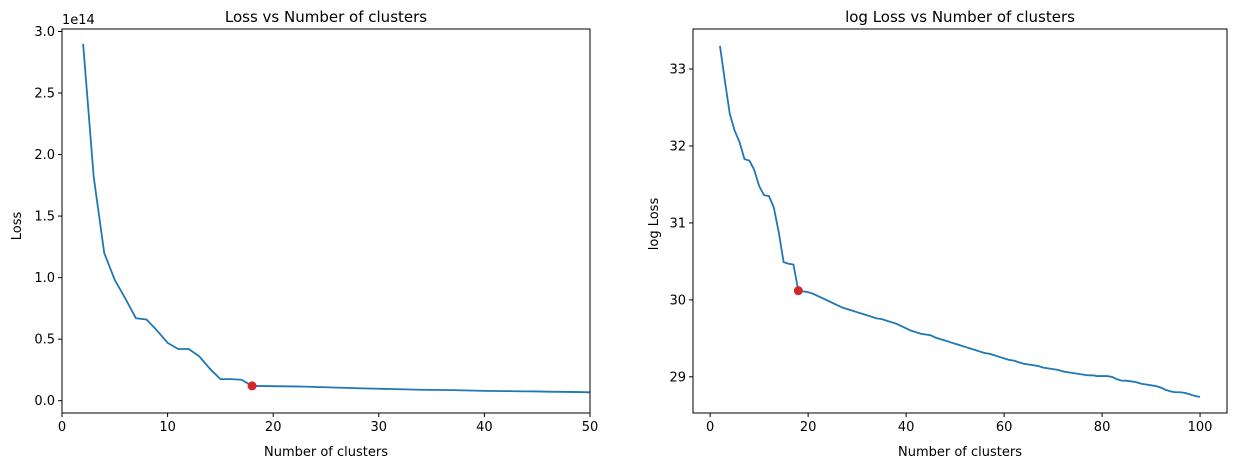 This screenshot has width=1233, height=468. Describe the element at coordinates (44, 155) in the screenshot. I see `chart-loss-y-tick-label: 2.0` at that location.